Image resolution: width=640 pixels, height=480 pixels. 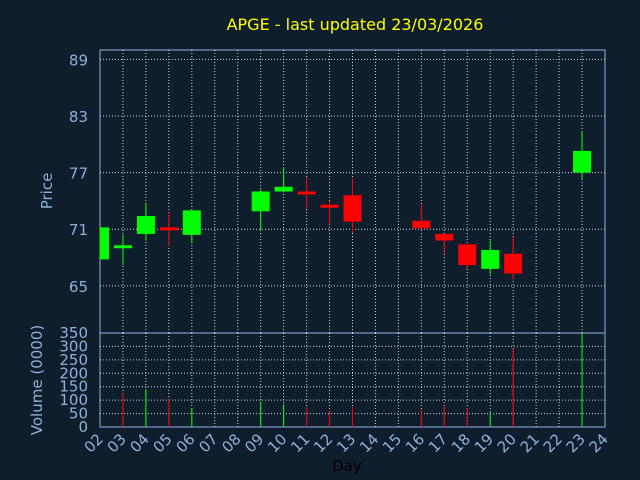 I want to click on volume-tick-label: 200, so click(x=73, y=373).